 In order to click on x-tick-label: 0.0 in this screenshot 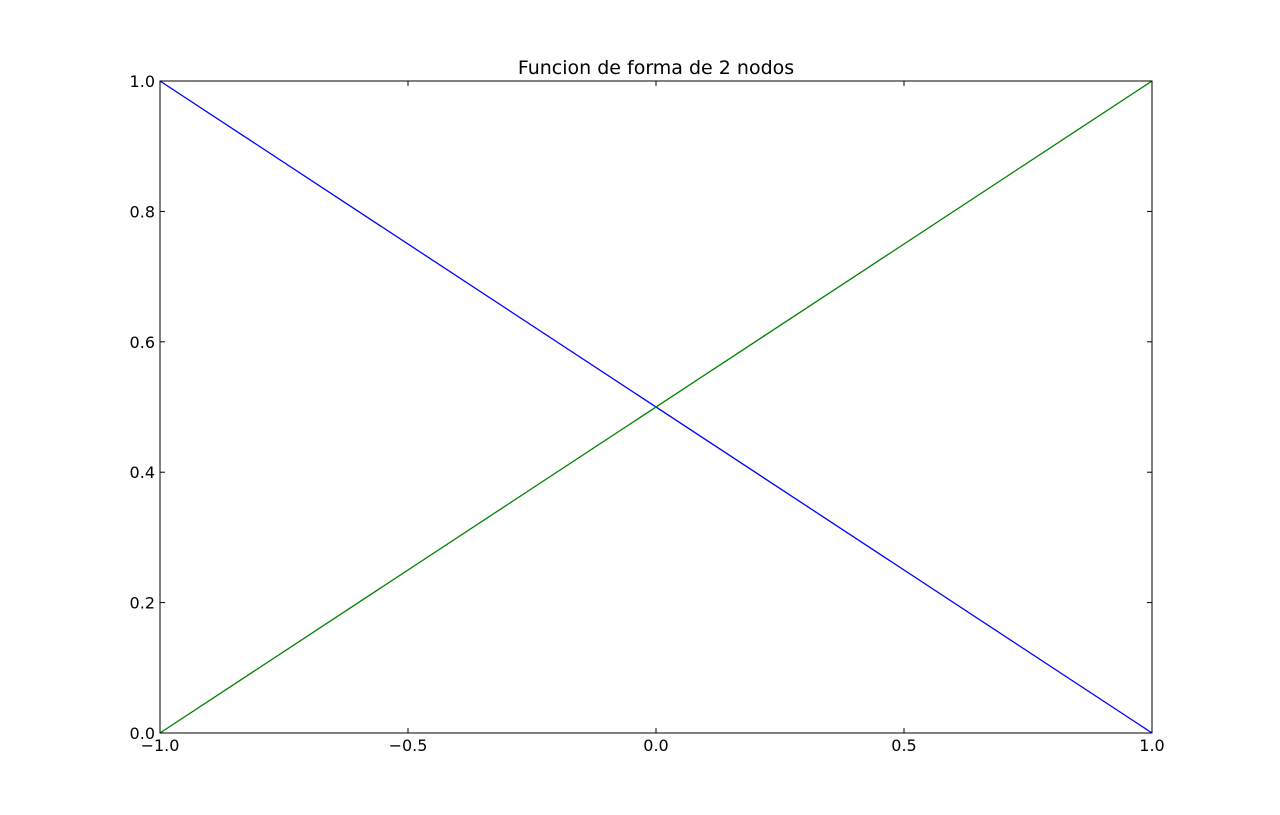, I will do `click(655, 745)`.